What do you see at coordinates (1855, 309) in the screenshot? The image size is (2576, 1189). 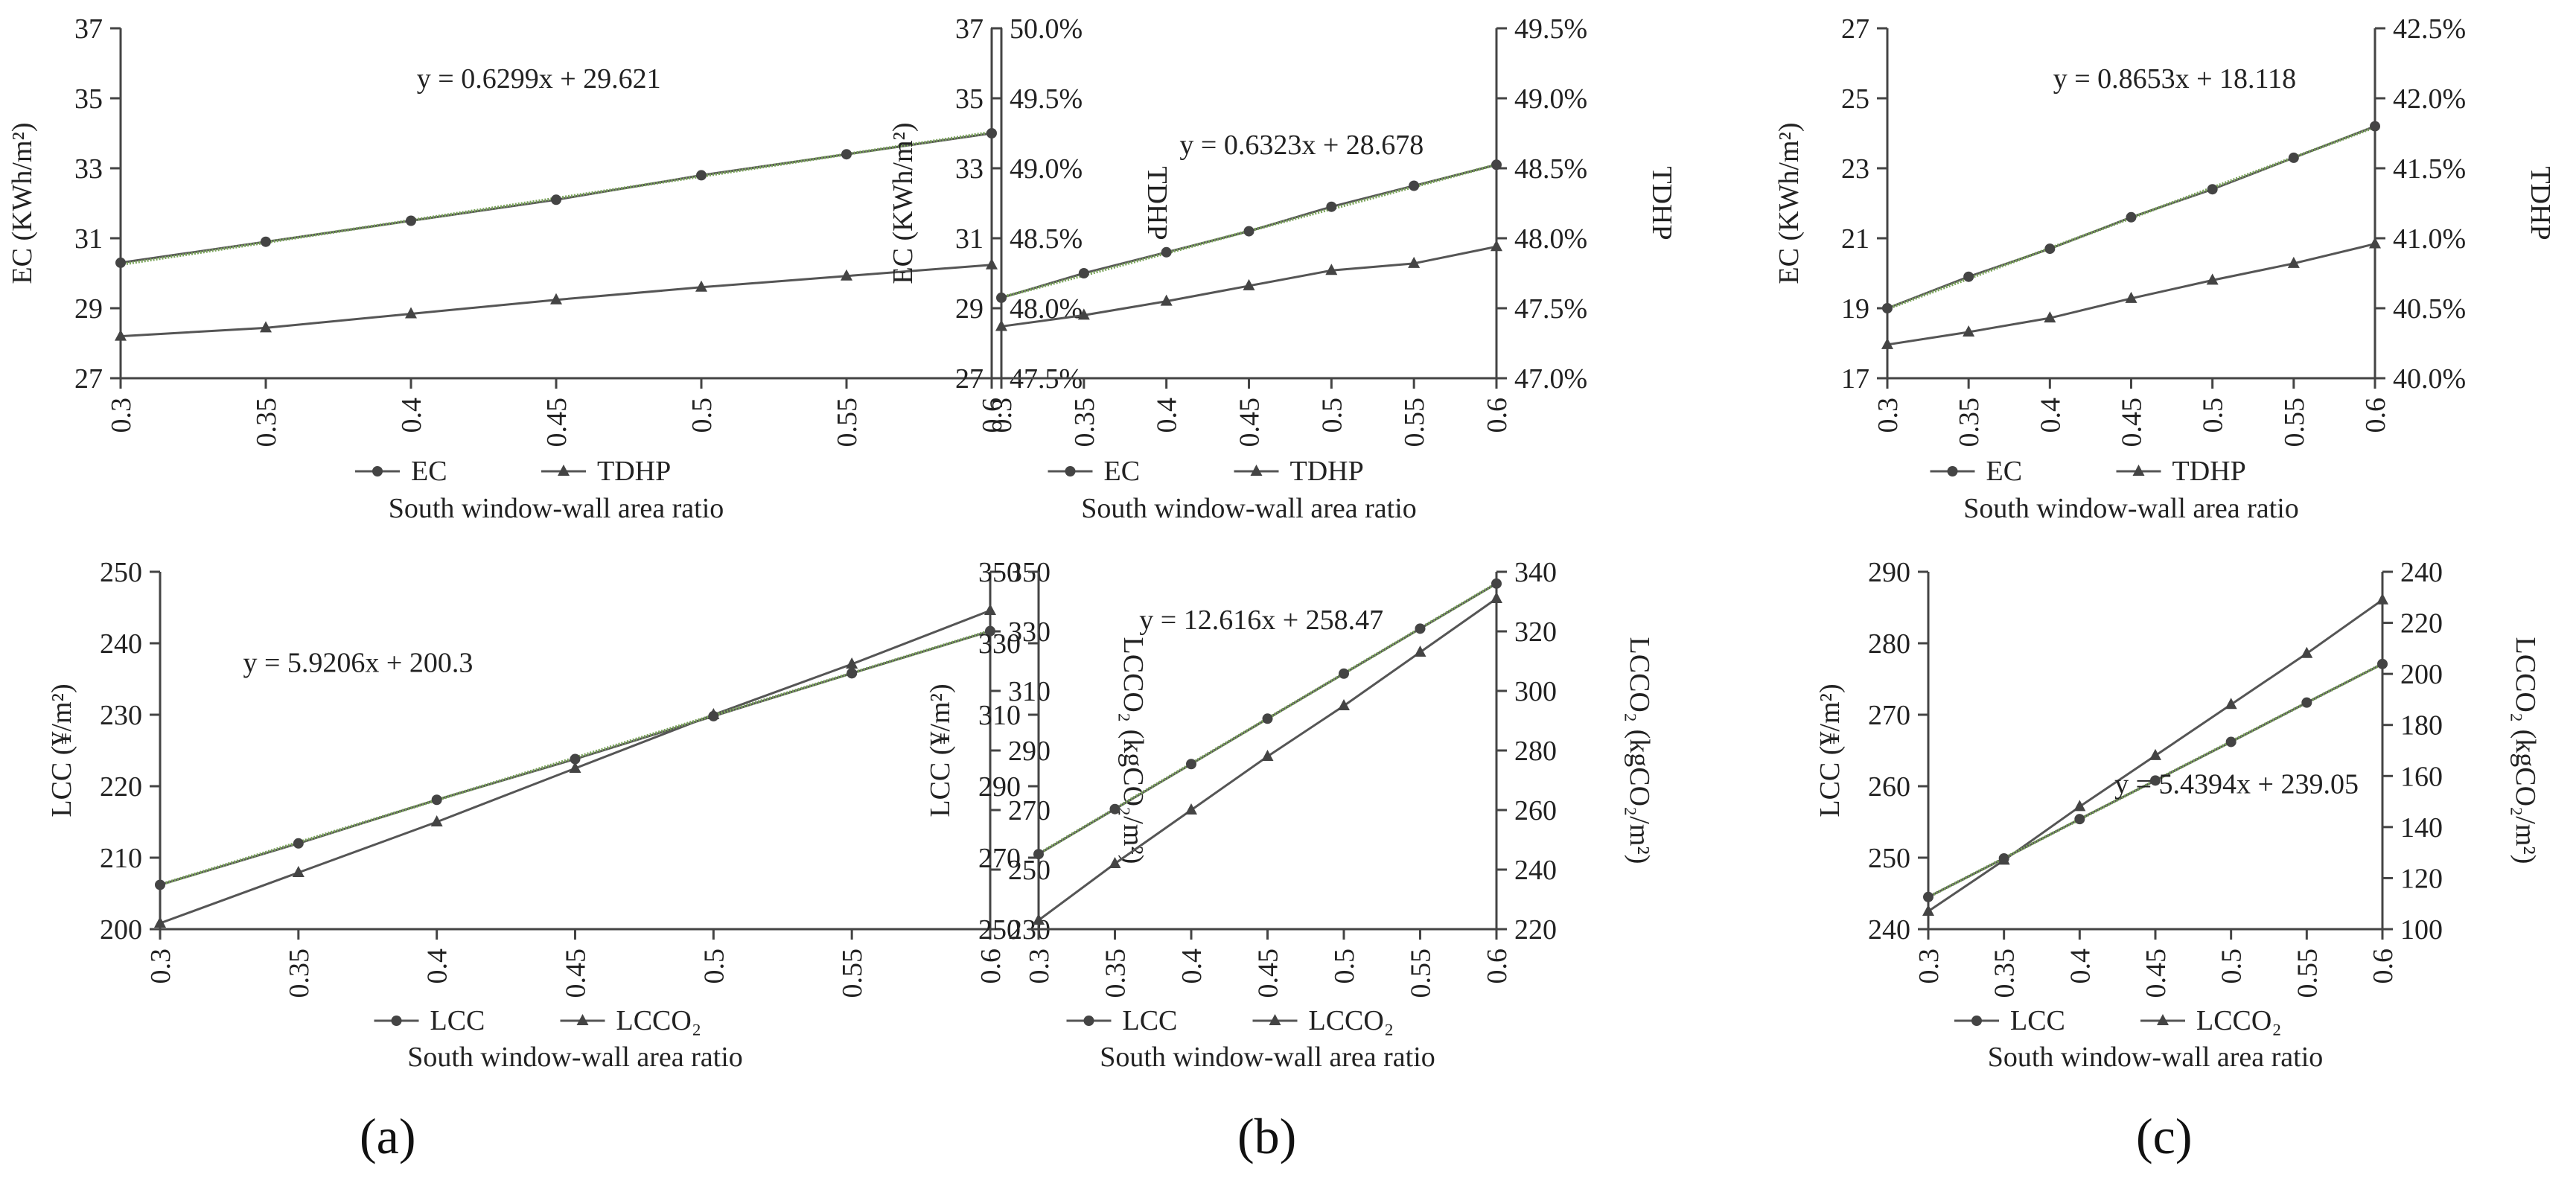 I see `left-tick-label: 19` at bounding box center [1855, 309].